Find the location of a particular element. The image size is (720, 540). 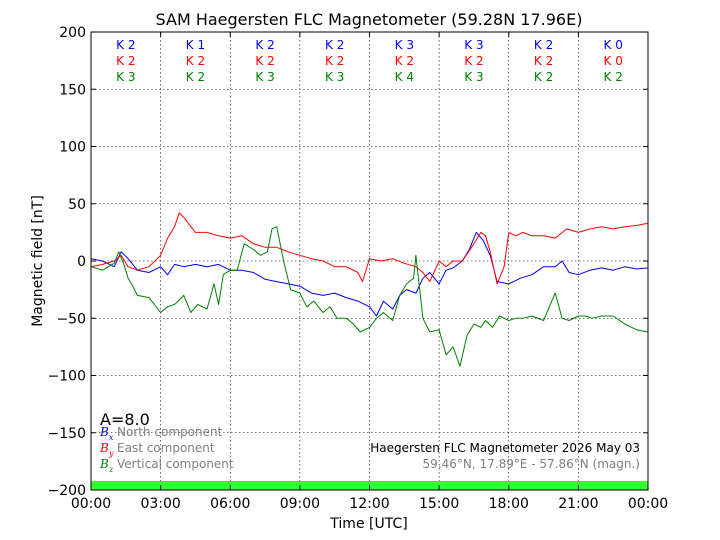

y-tick-label: 0 is located at coordinates (81, 262).